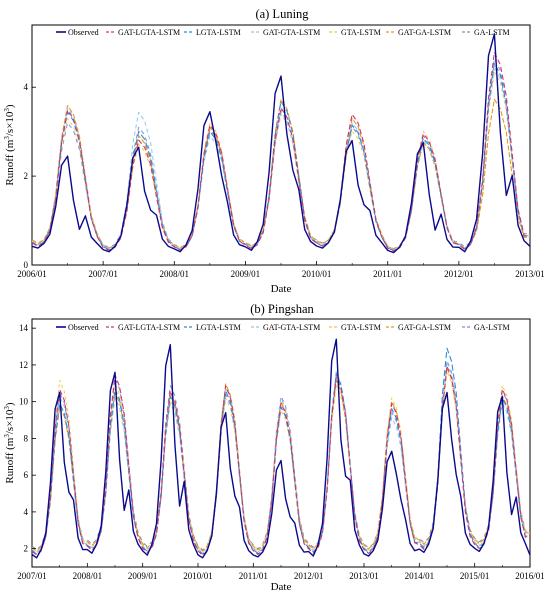 Image resolution: width=550 pixels, height=595 pixels. Describe the element at coordinates (475, 576) in the screenshot. I see `x-tick-label: 2015/01` at that location.